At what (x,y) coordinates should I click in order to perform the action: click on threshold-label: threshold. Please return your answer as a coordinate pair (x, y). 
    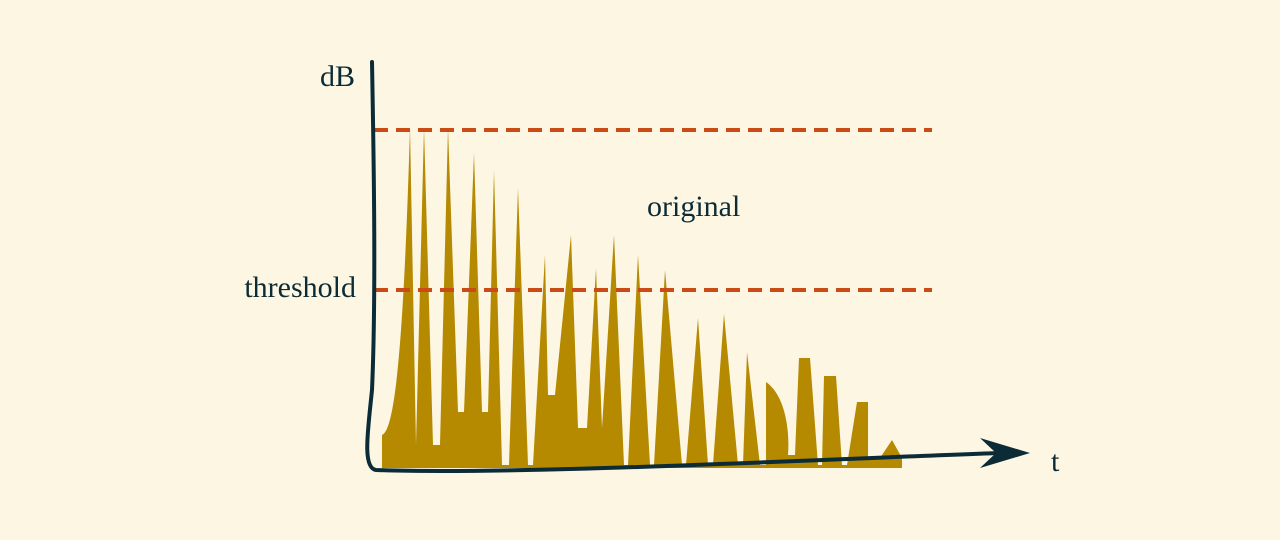
    Looking at the image, I should click on (300, 287).